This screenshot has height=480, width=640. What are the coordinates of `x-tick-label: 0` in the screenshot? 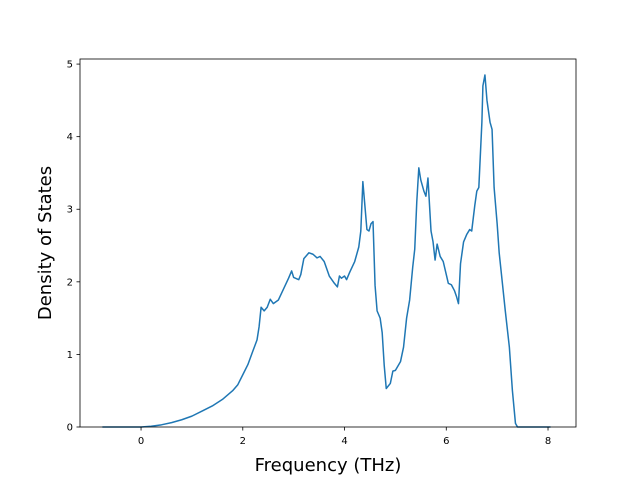 It's located at (141, 441).